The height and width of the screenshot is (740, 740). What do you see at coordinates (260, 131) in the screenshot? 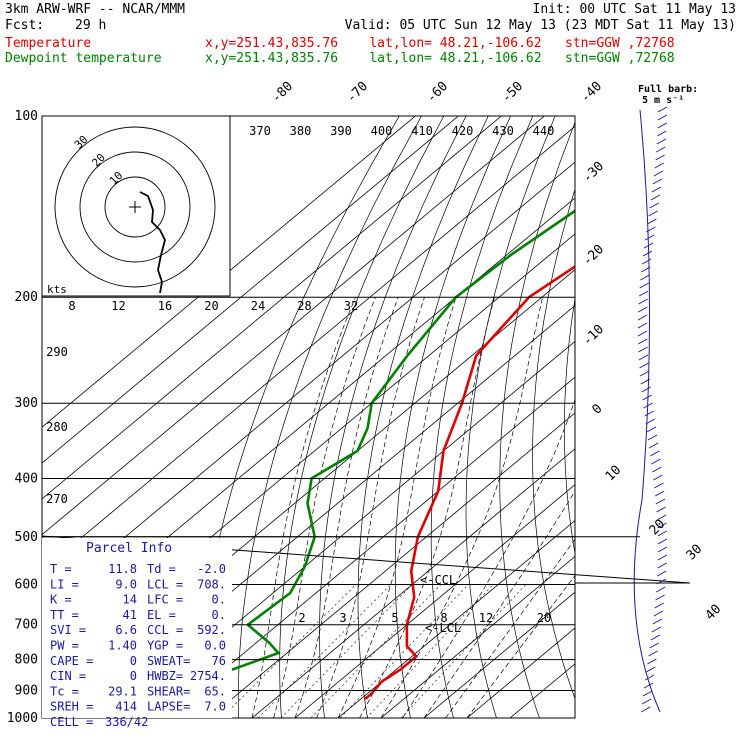
I see `theta-e-label: 370` at bounding box center [260, 131].